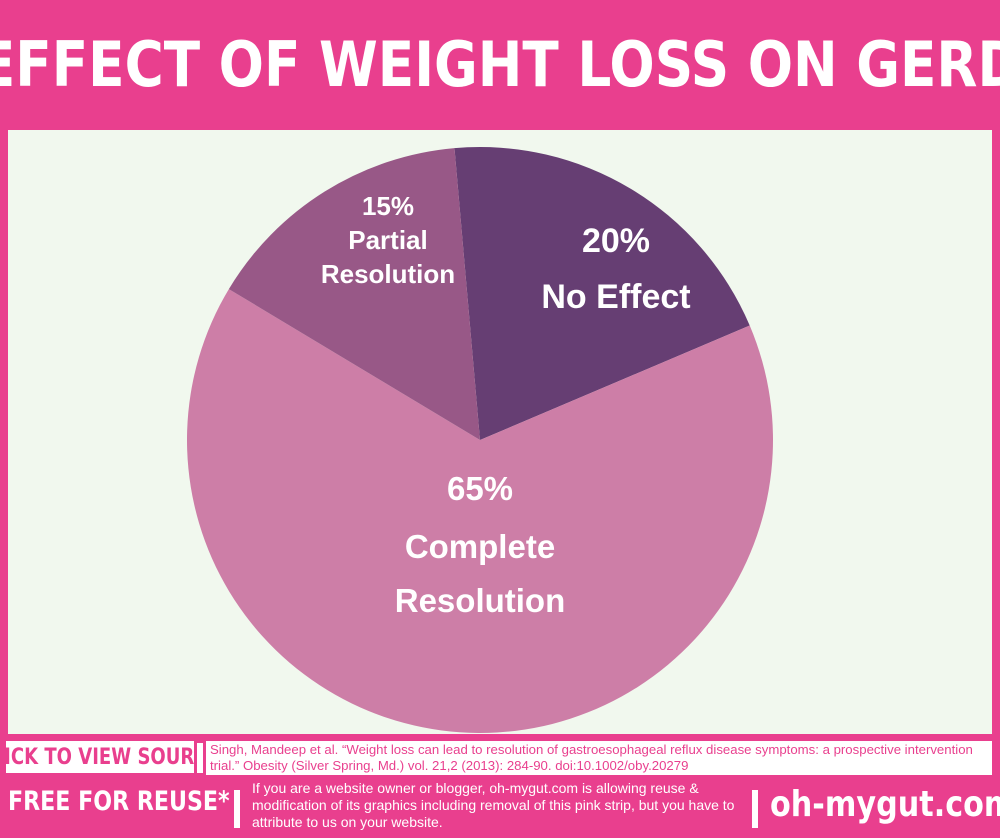  I want to click on slice-label: 15%, so click(388, 206).